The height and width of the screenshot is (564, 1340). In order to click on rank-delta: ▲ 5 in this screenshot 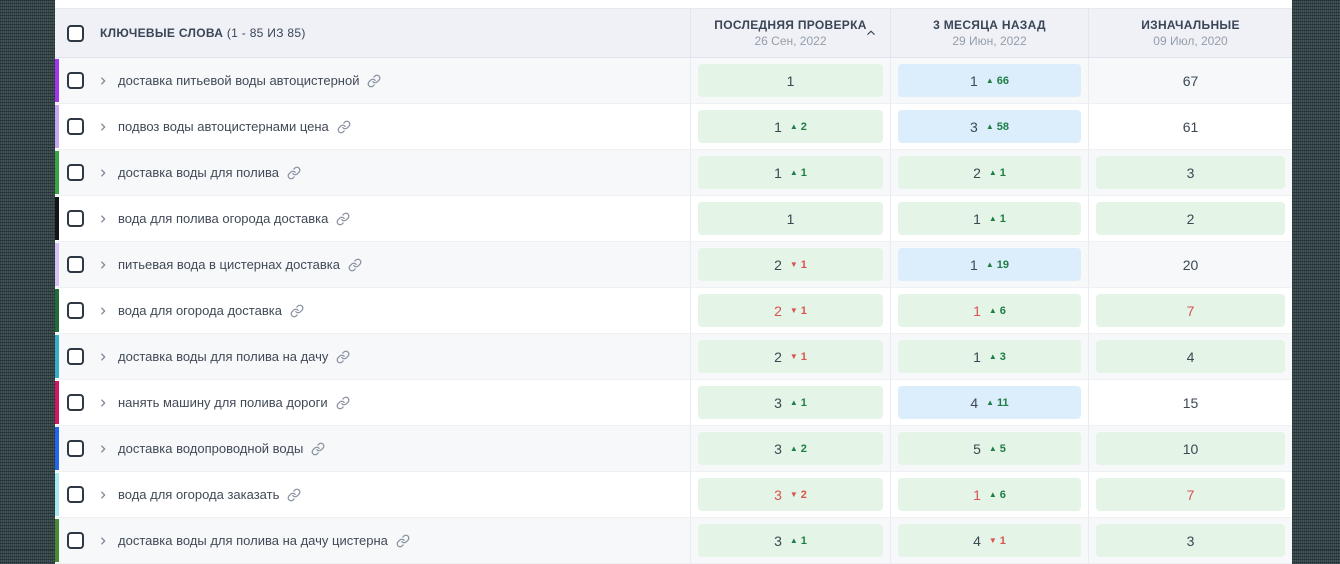, I will do `click(997, 449)`.